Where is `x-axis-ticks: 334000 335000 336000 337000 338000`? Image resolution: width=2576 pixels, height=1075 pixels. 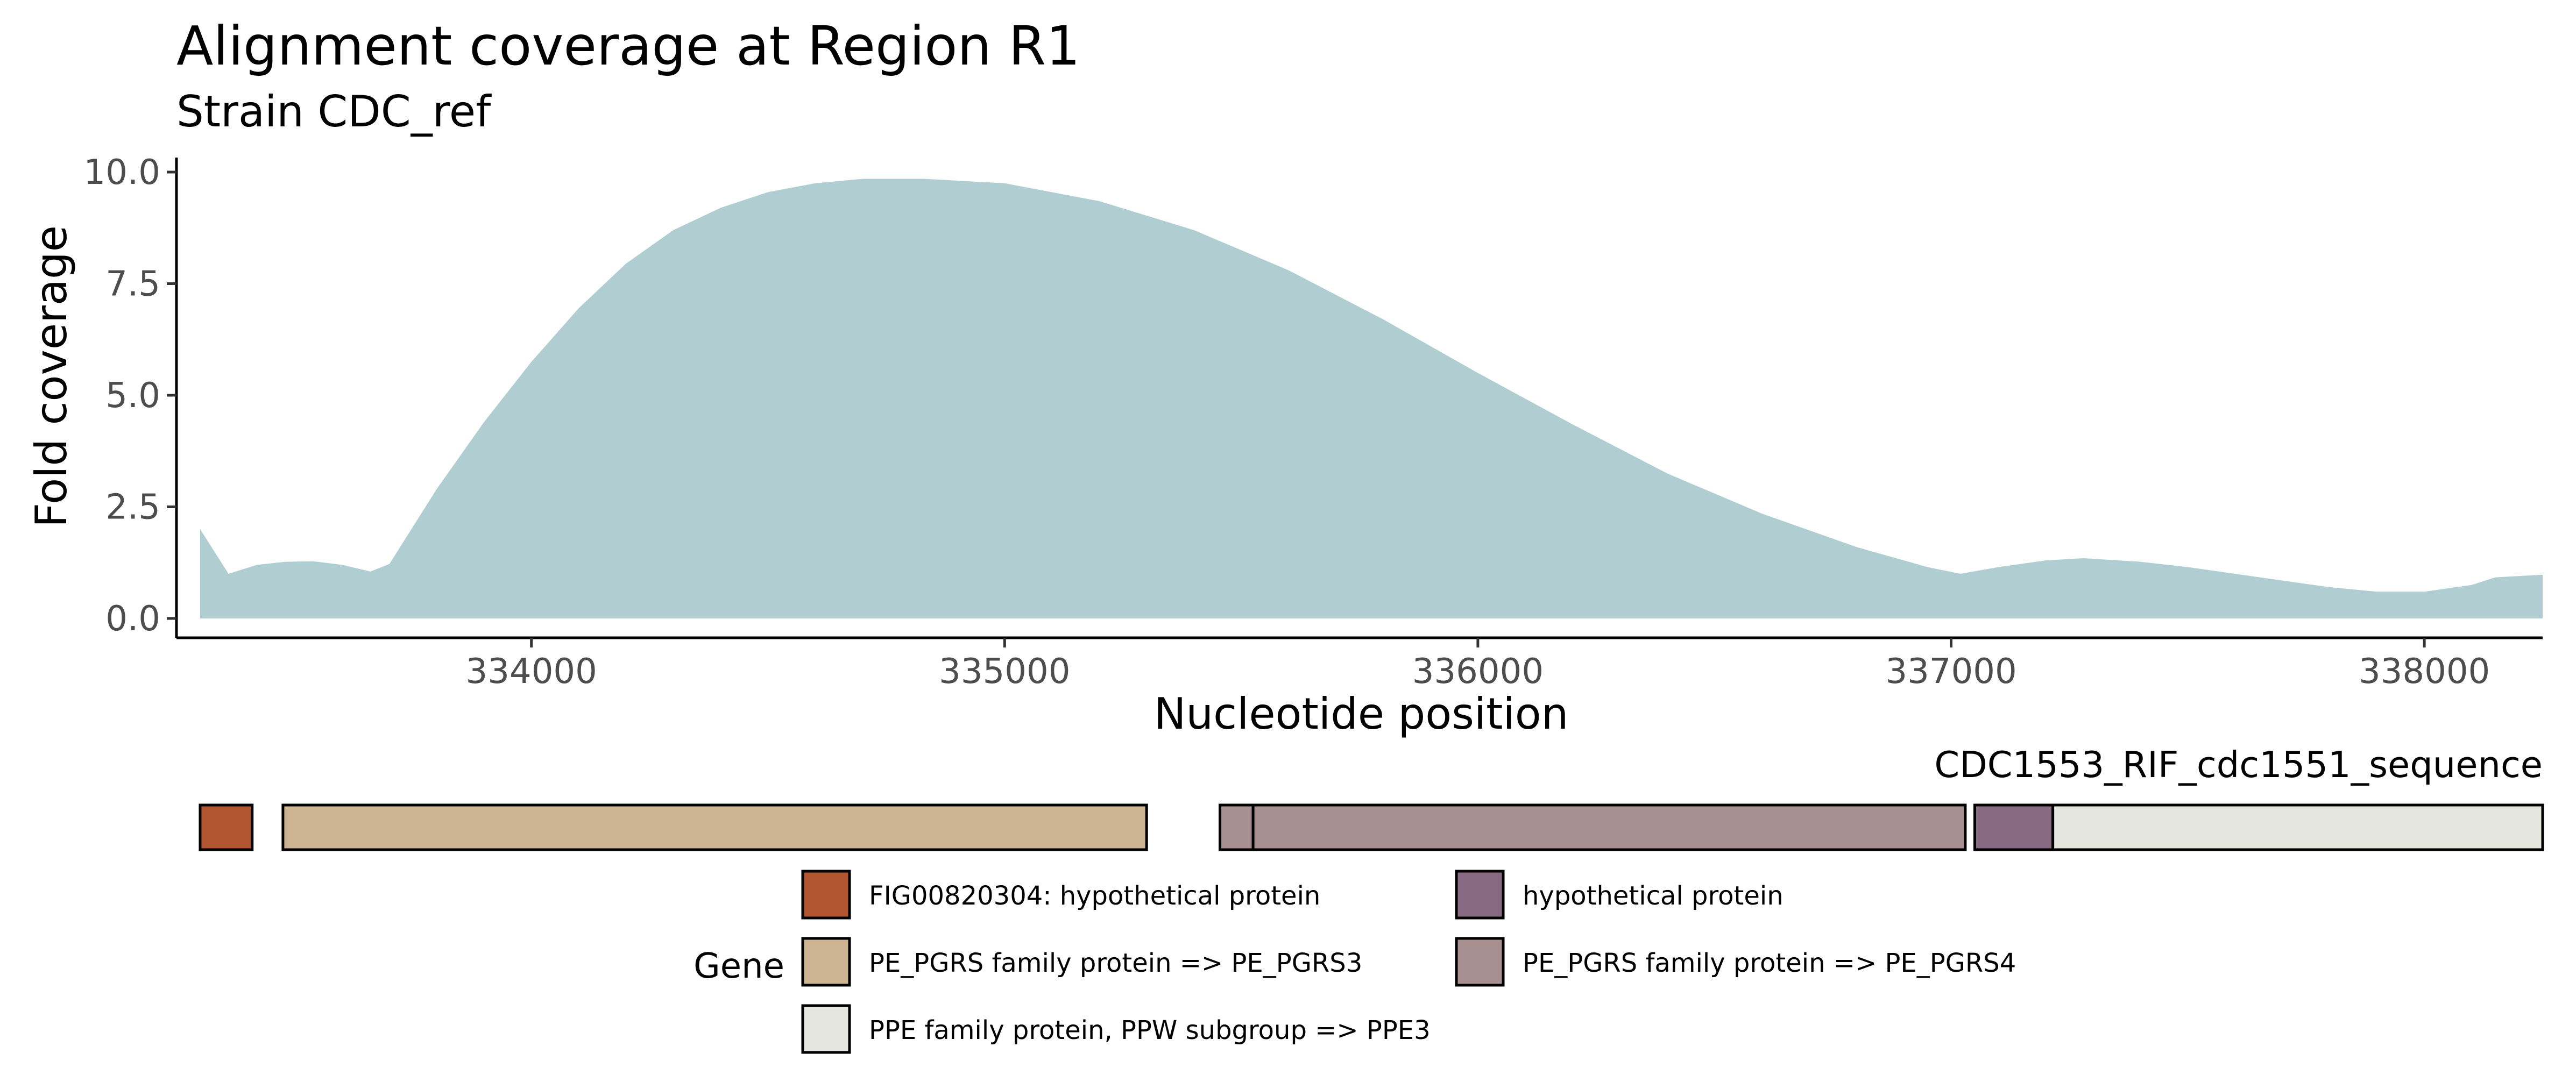
x-axis-ticks: 334000 335000 336000 337000 338000 is located at coordinates (1478, 665).